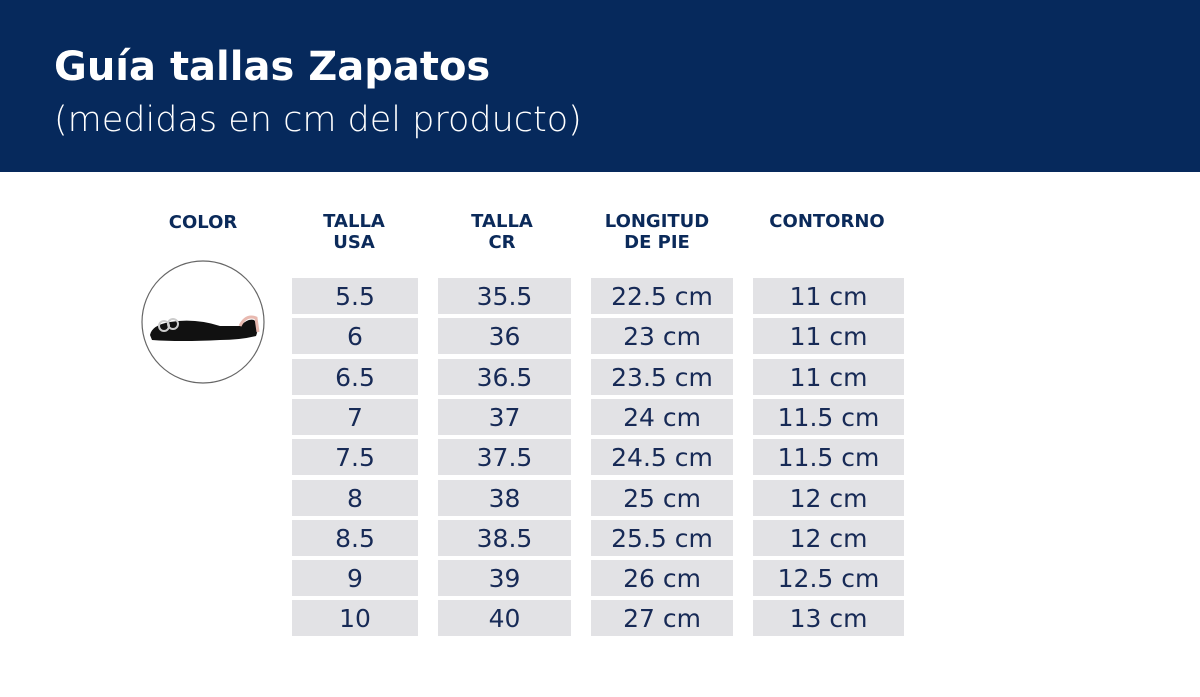 The width and height of the screenshot is (1200, 697). What do you see at coordinates (504, 537) in the screenshot?
I see `table-cell: 38.5` at bounding box center [504, 537].